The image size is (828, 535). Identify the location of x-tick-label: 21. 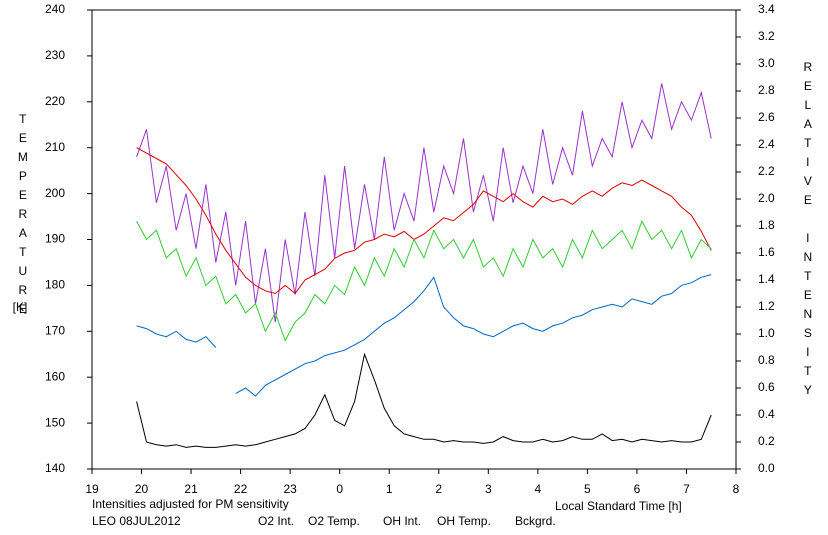
(191, 489).